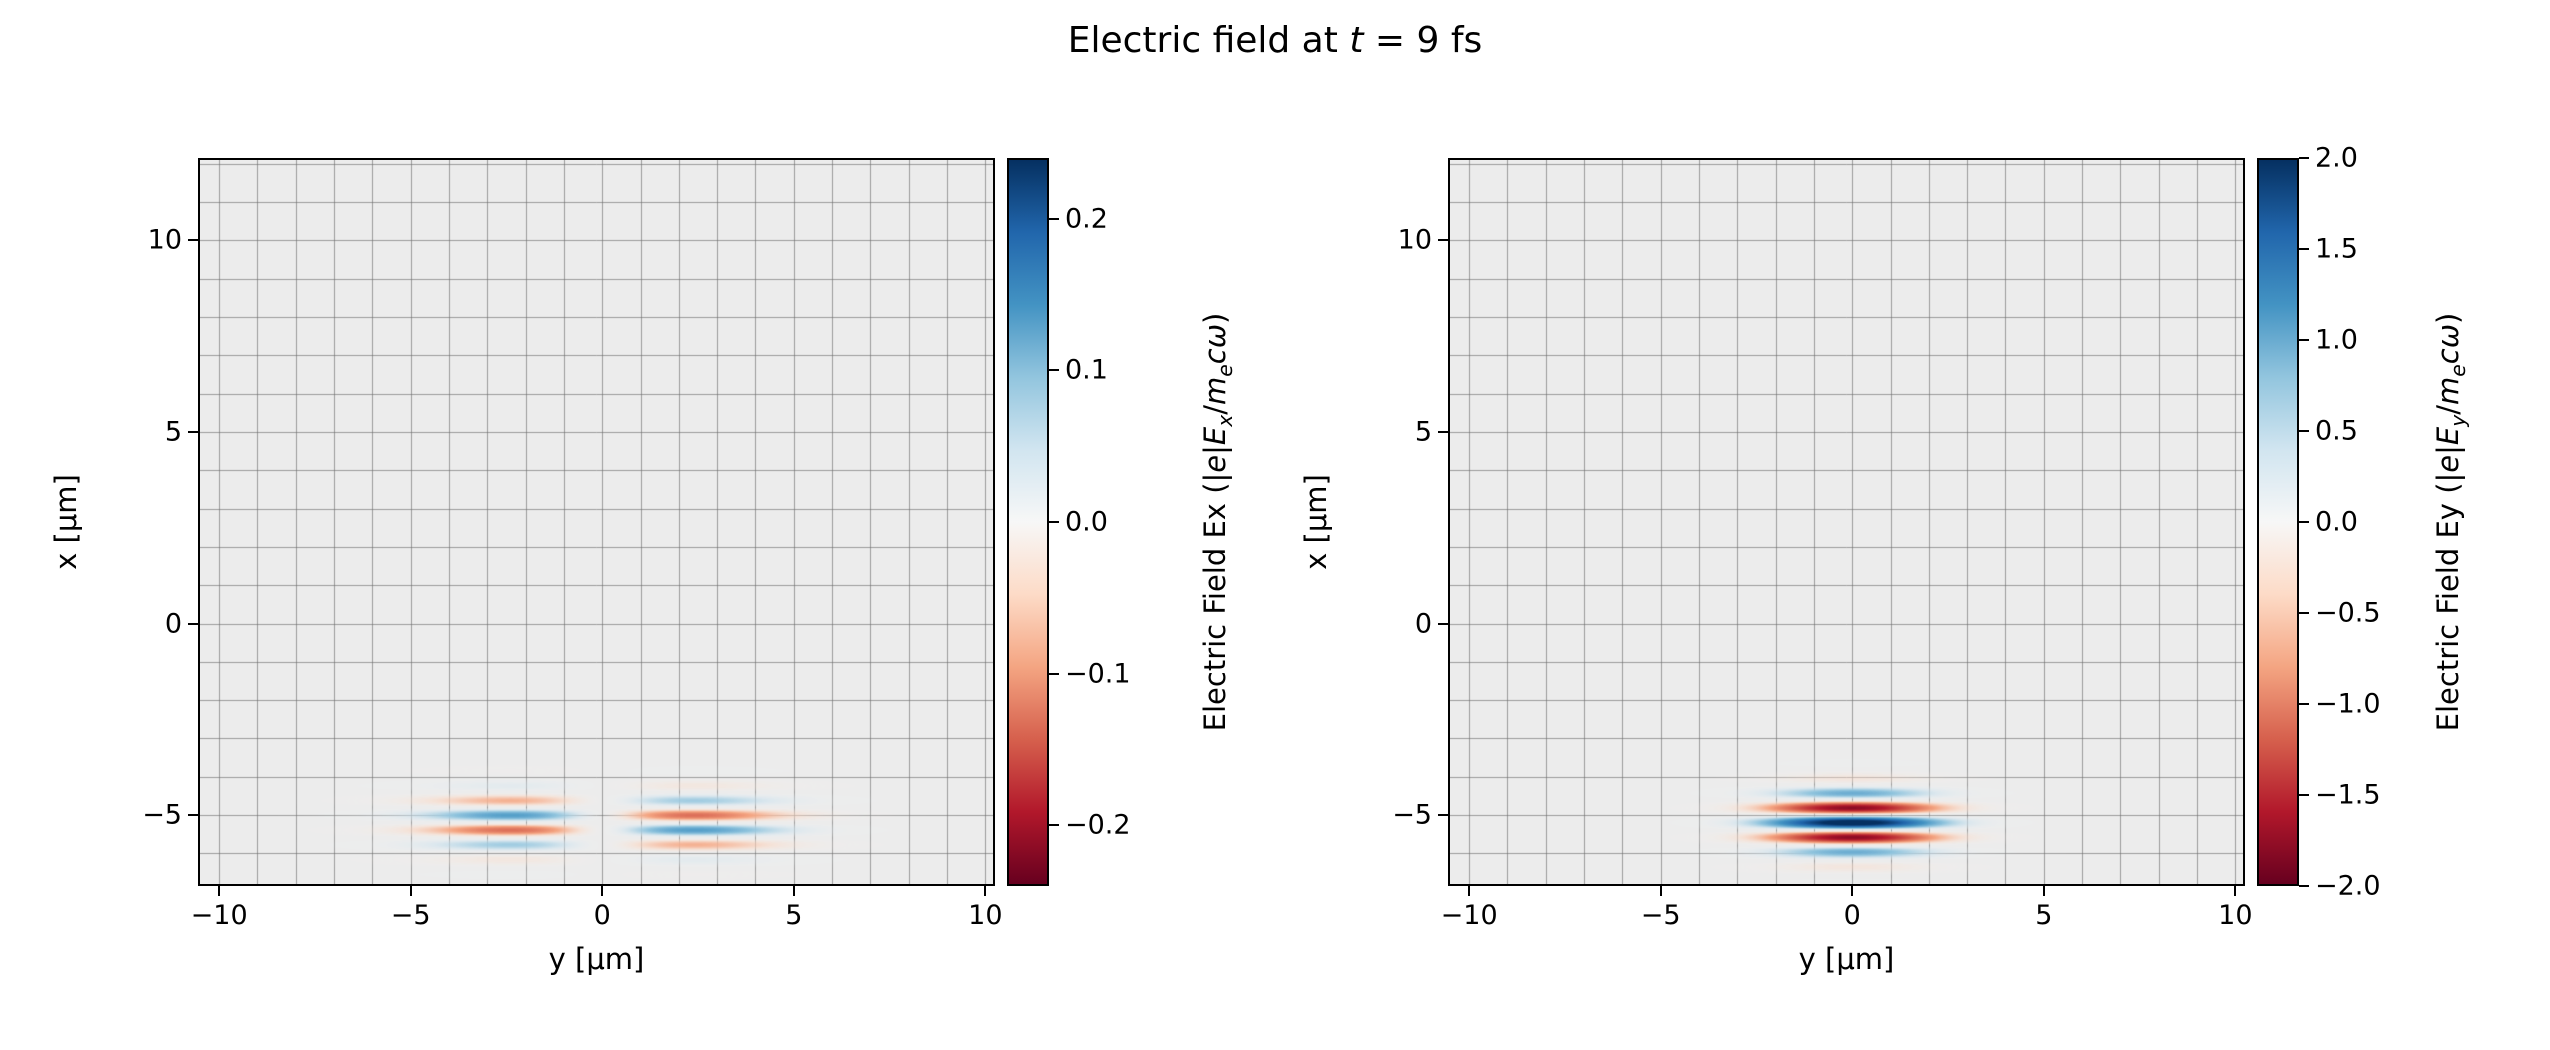 This screenshot has width=2550, height=1050. Describe the element at coordinates (1852, 915) in the screenshot. I see `x-tick-label-ey: 0` at that location.